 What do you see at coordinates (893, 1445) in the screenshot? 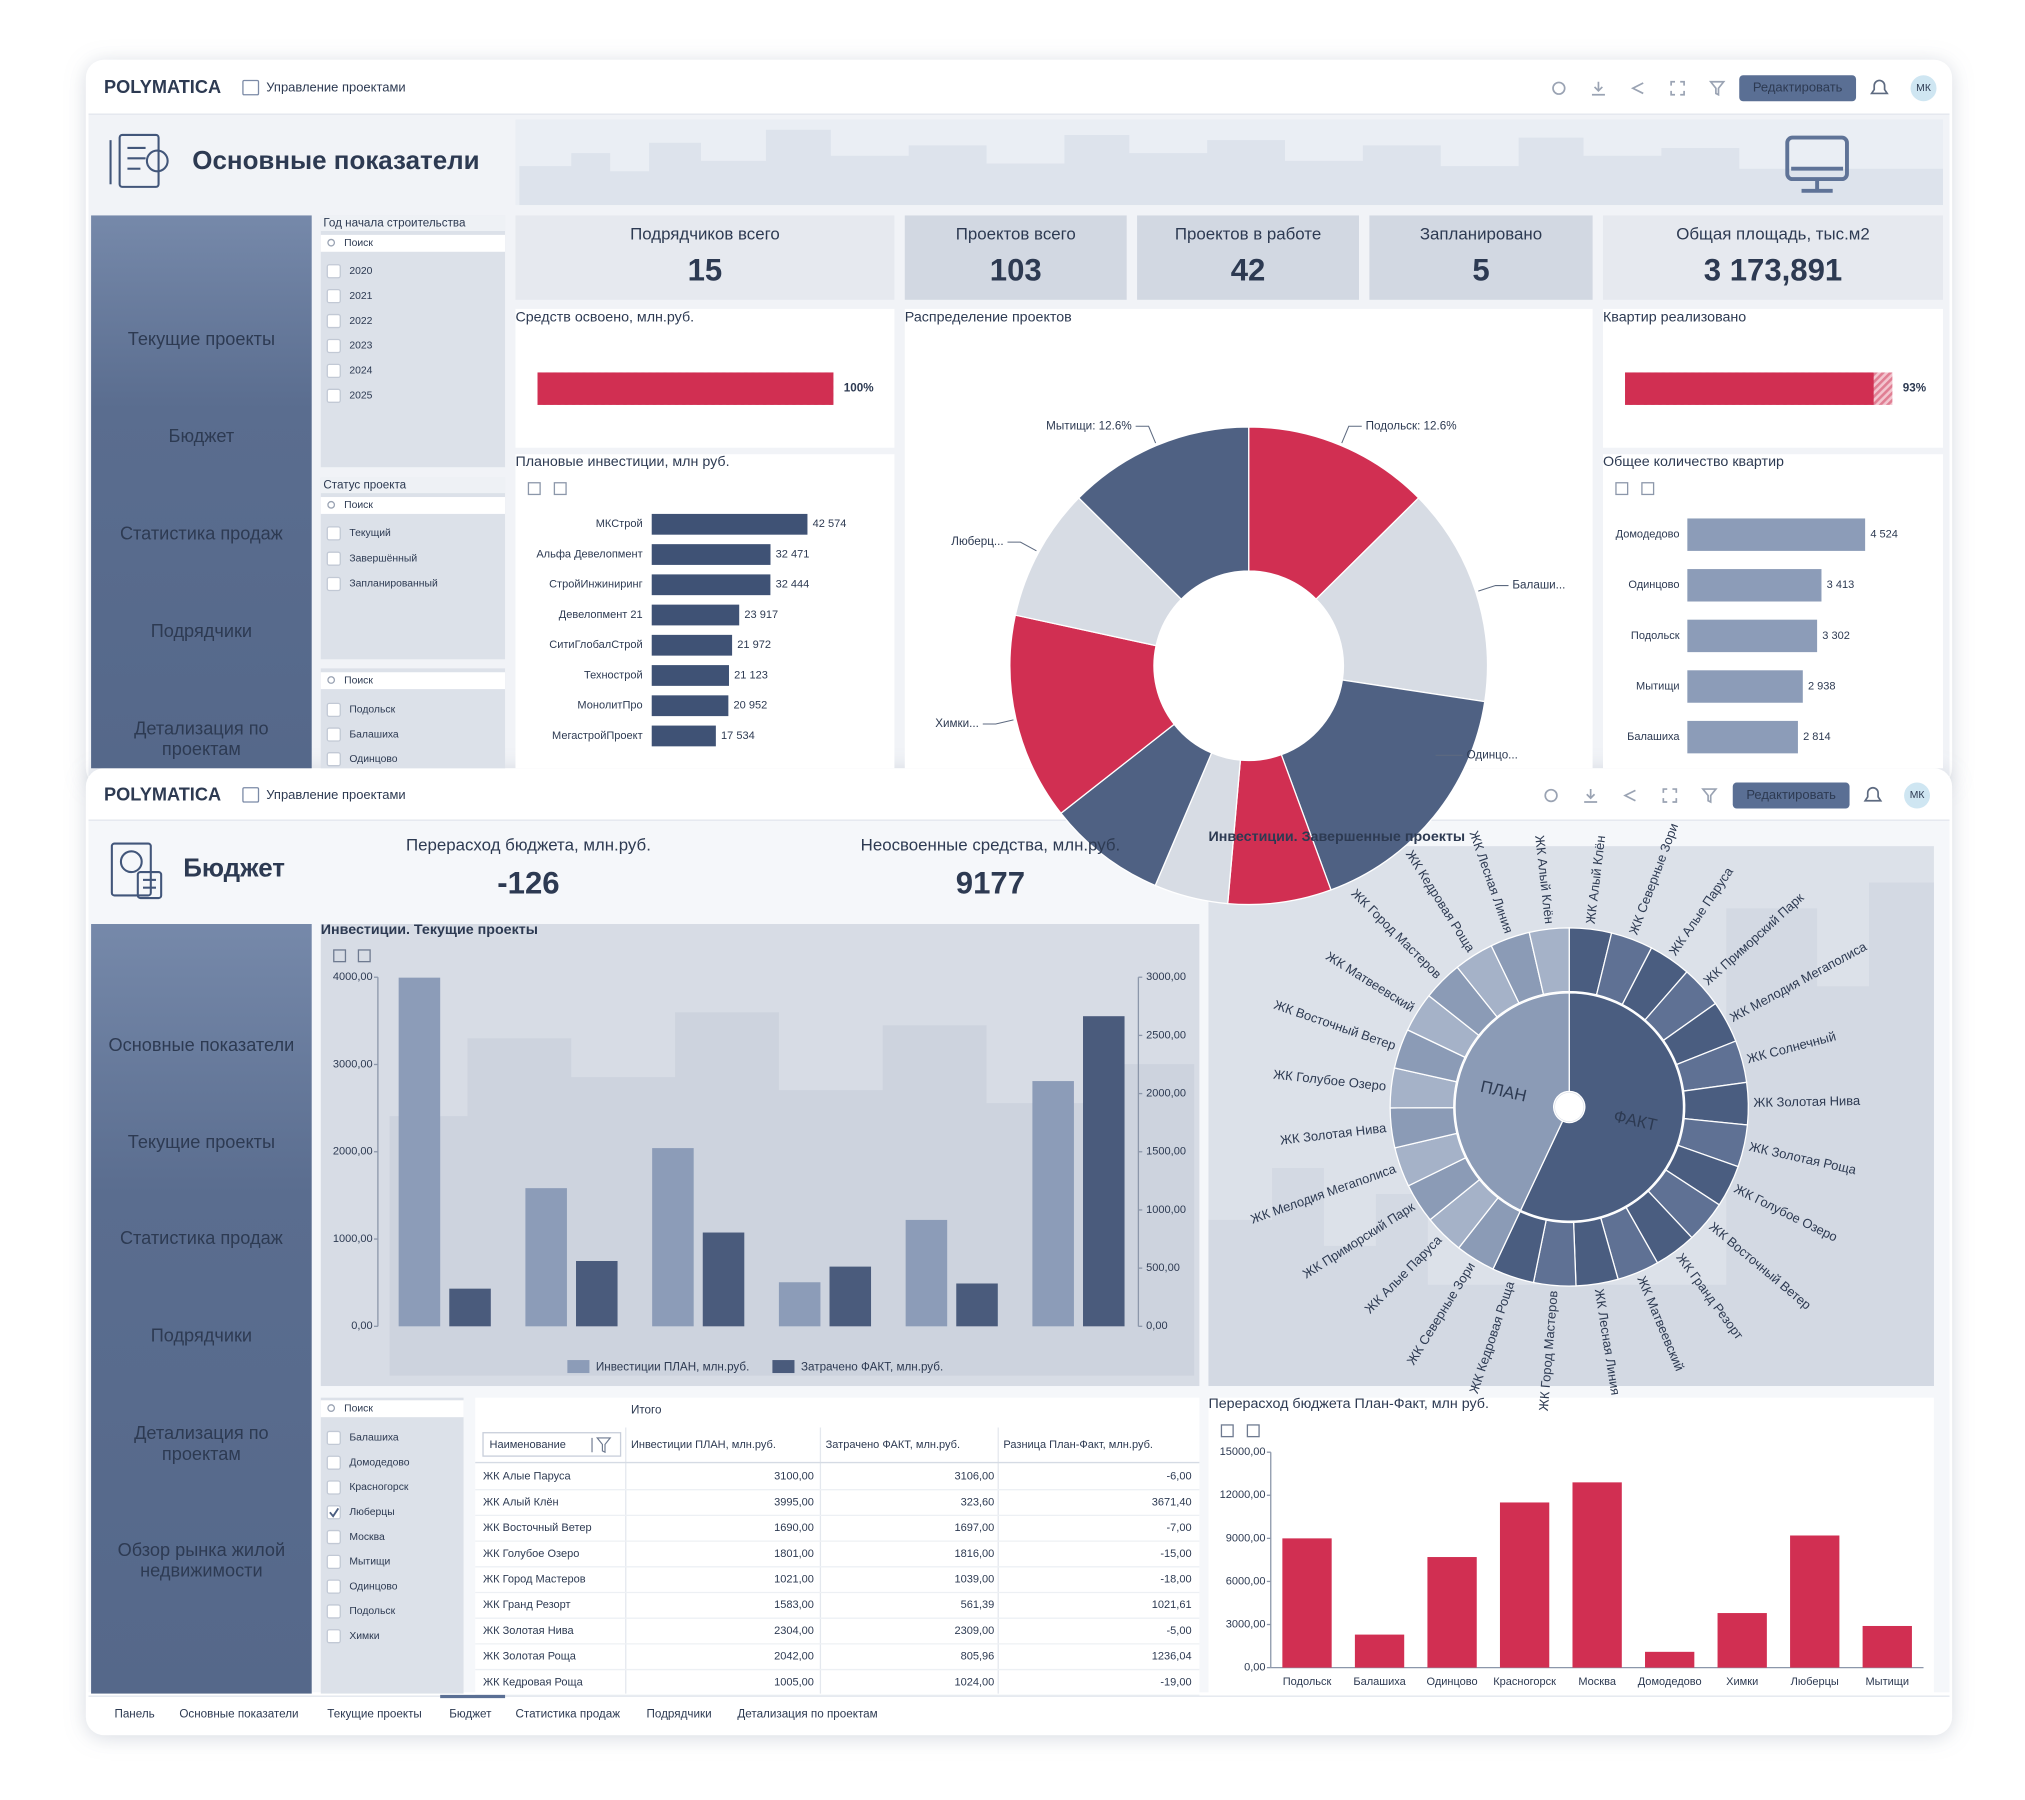
I see `column-header: Затрачено ФАКТ, млн.руб.` at bounding box center [893, 1445].